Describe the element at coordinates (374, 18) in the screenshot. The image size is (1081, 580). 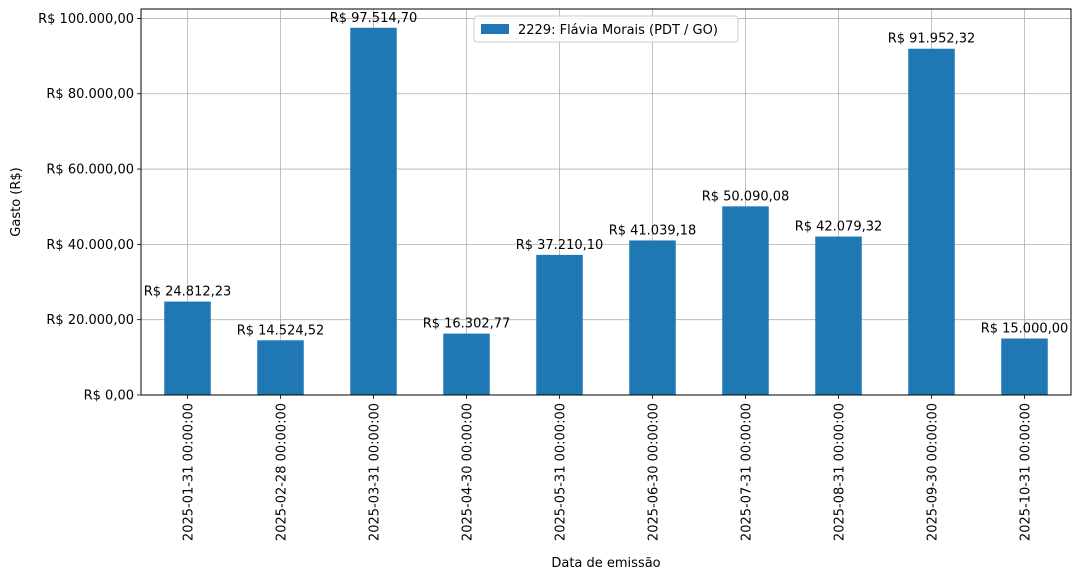
I see `data-label: R$ 97.514,70` at that location.